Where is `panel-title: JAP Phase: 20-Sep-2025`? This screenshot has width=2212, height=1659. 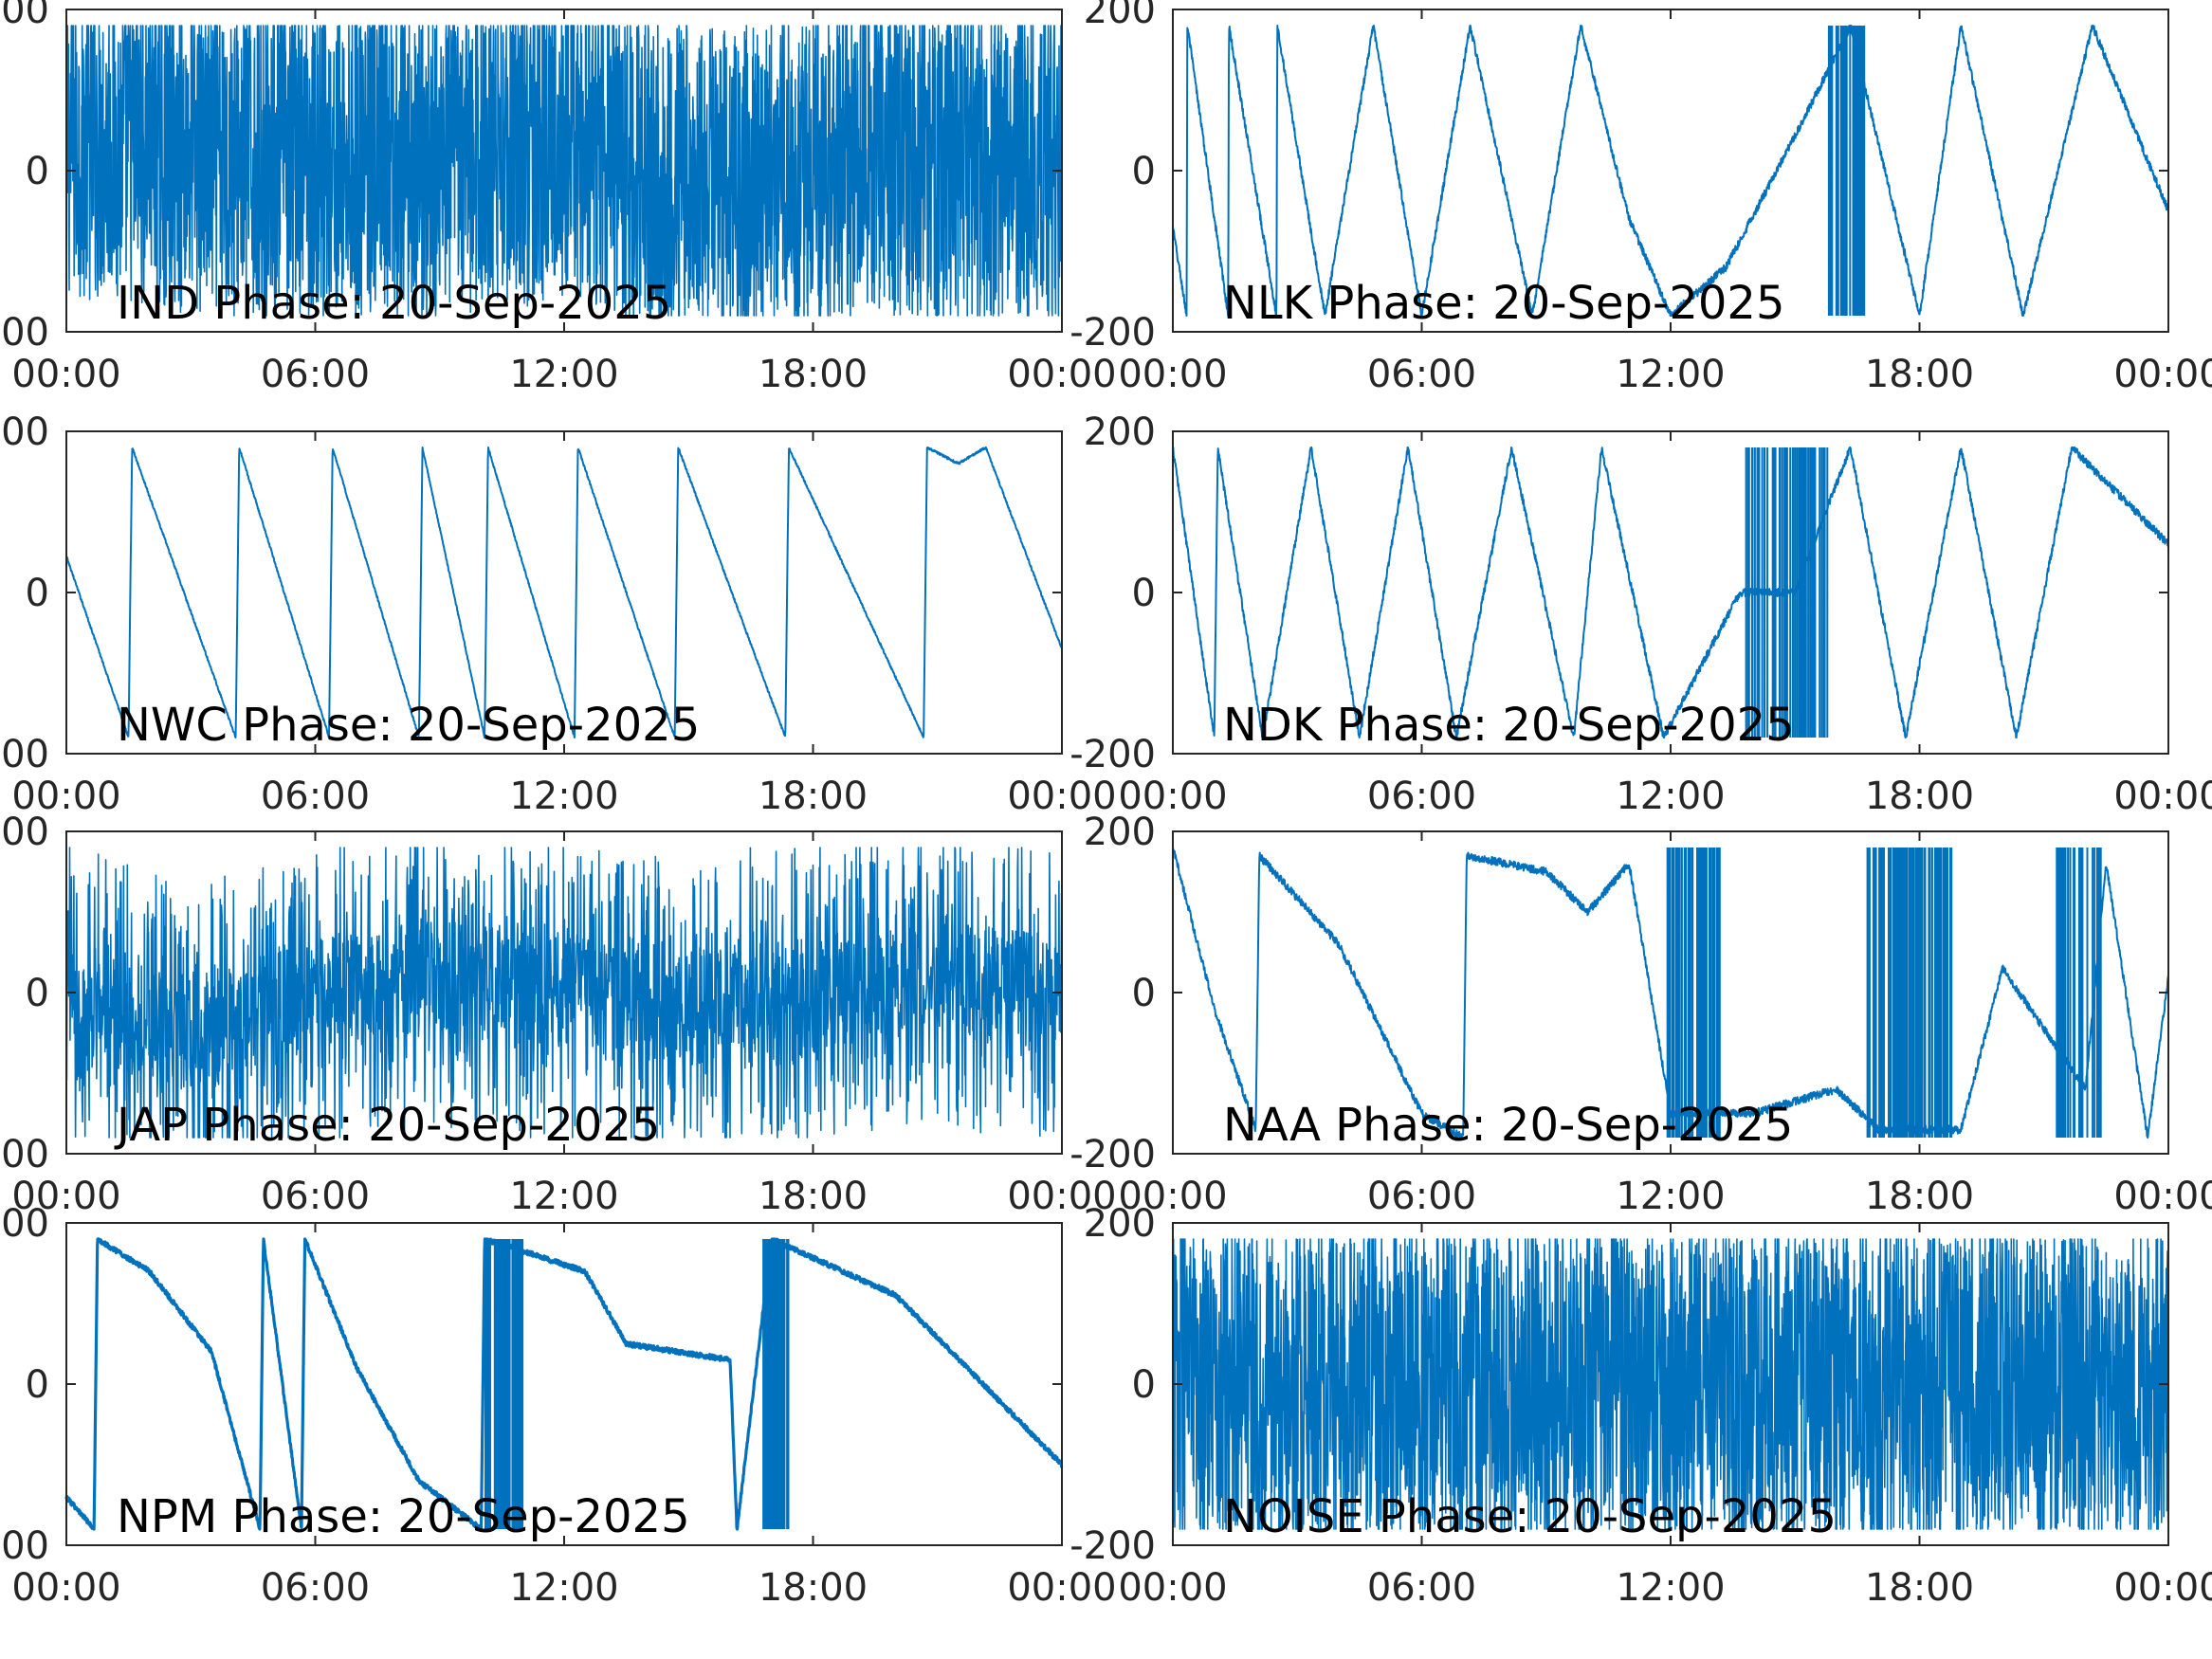
panel-title: JAP Phase: 20-Sep-2025 is located at coordinates (387, 1125).